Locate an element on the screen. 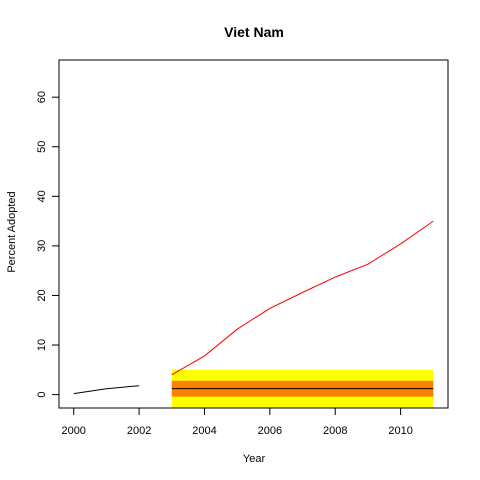 Image resolution: width=480 pixels, height=480 pixels. y-axis-label: Percent Adopted is located at coordinates (12, 231).